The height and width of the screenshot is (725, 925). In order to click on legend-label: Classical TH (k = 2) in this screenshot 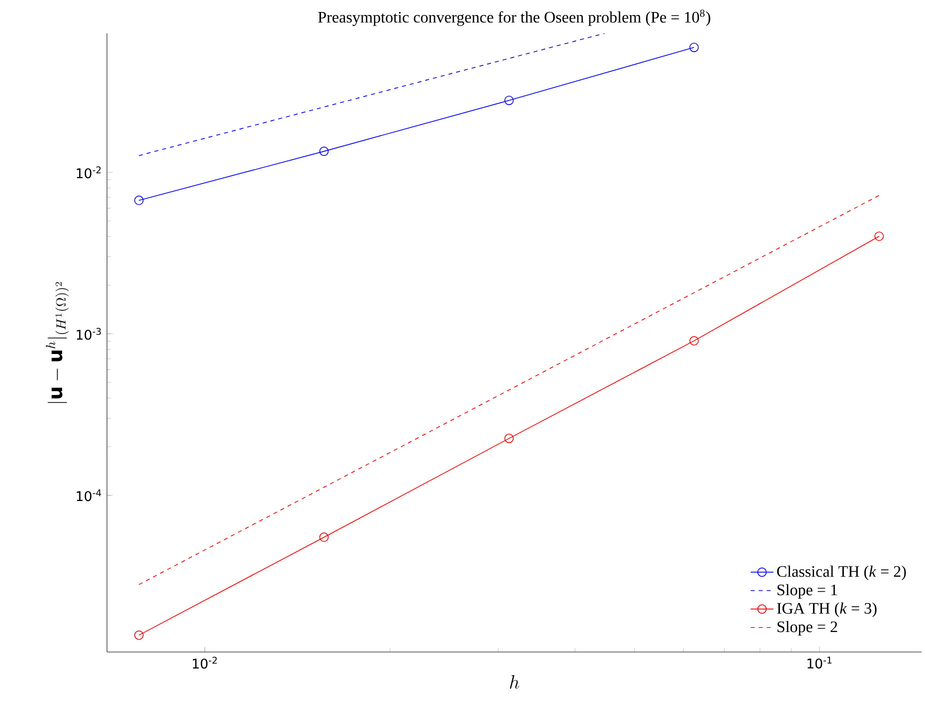, I will do `click(841, 573)`.